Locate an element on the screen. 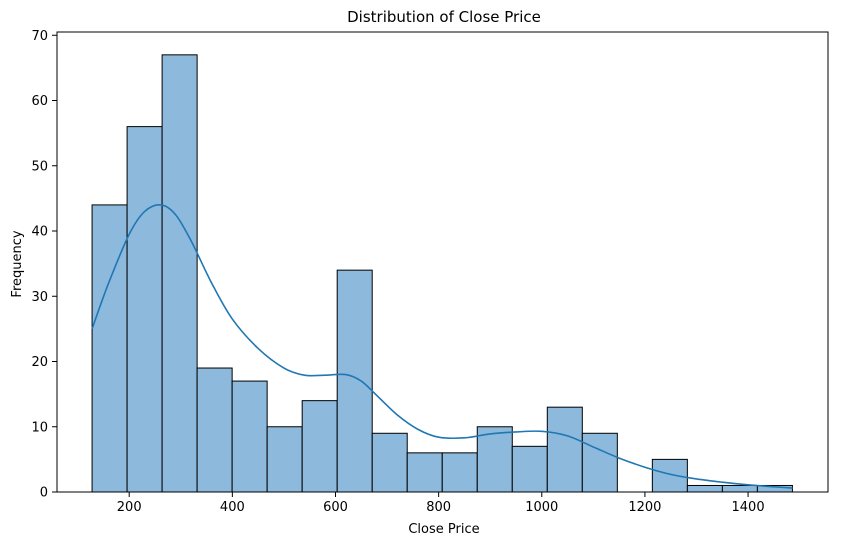 This screenshot has width=842, height=545. x-tick-label: 800 is located at coordinates (438, 507).